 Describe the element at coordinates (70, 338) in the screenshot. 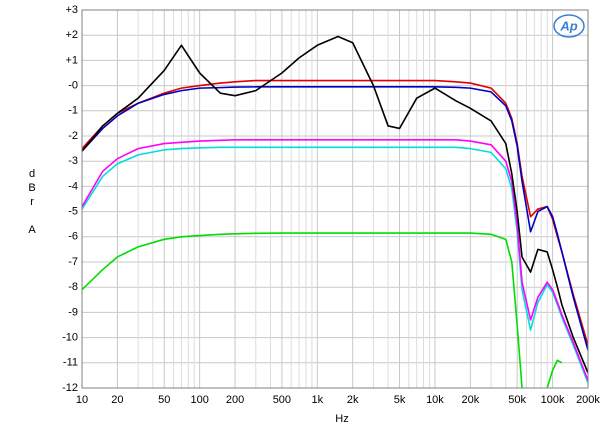

I see `y-tick-label: -10` at that location.